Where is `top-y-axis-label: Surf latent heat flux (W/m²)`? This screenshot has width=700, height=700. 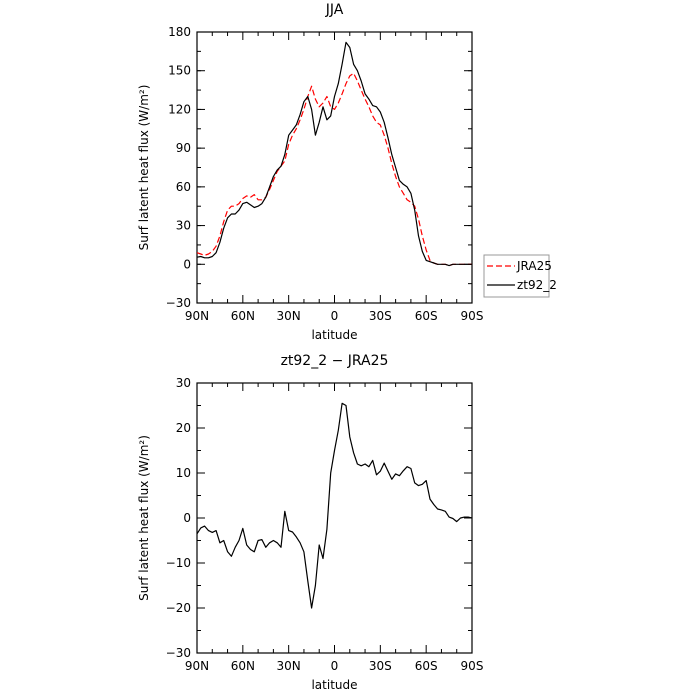
top-y-axis-label: Surf latent heat flux (W/m²) is located at coordinates (144, 168).